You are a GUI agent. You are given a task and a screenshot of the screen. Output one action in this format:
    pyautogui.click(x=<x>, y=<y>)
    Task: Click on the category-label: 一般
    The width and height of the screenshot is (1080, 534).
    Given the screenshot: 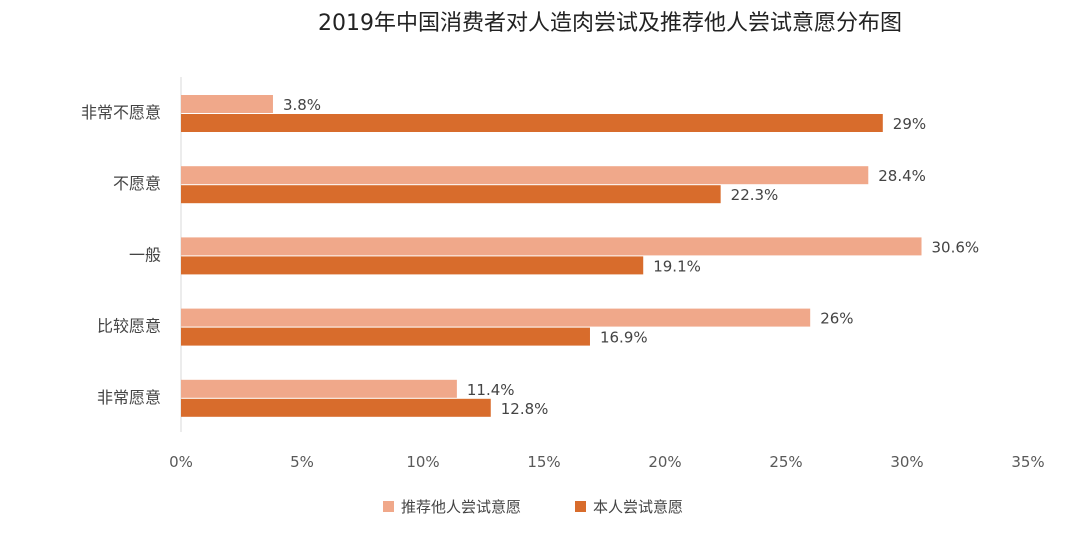 What is the action you would take?
    pyautogui.click(x=145, y=254)
    